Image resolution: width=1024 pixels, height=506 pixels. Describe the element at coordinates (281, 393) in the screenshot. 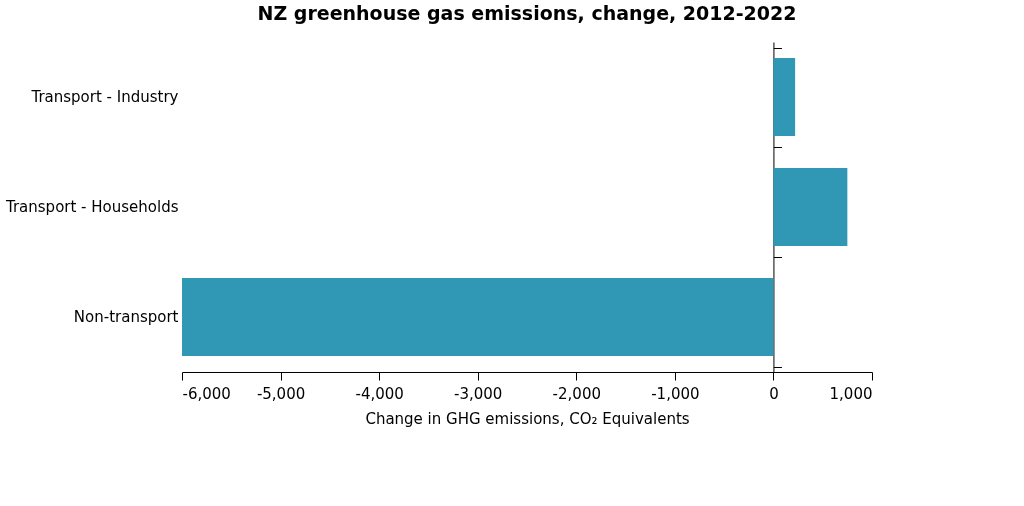

I see `x-tick-label: -5,000` at that location.